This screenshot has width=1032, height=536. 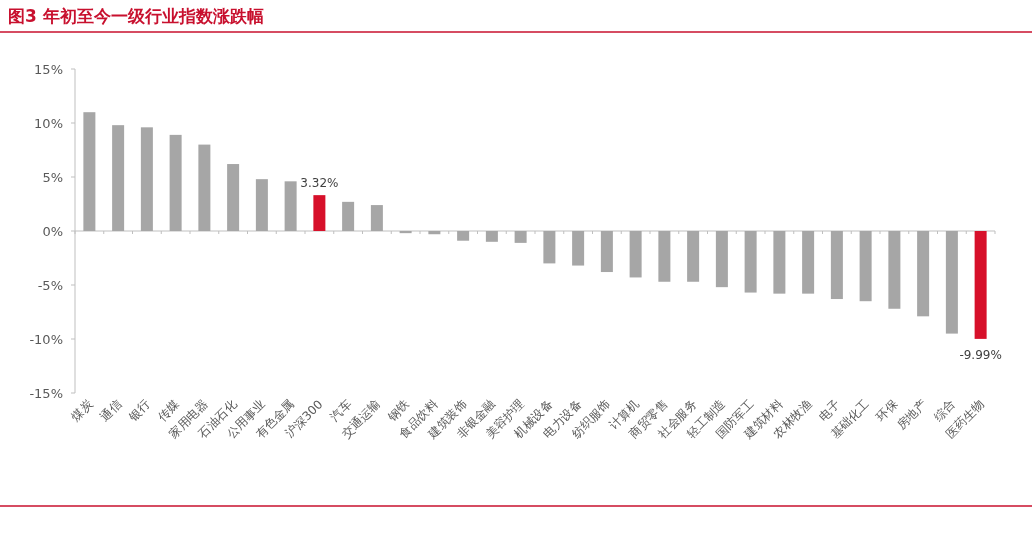 What do you see at coordinates (48, 69) in the screenshot?
I see `y-tick-label: 15%` at bounding box center [48, 69].